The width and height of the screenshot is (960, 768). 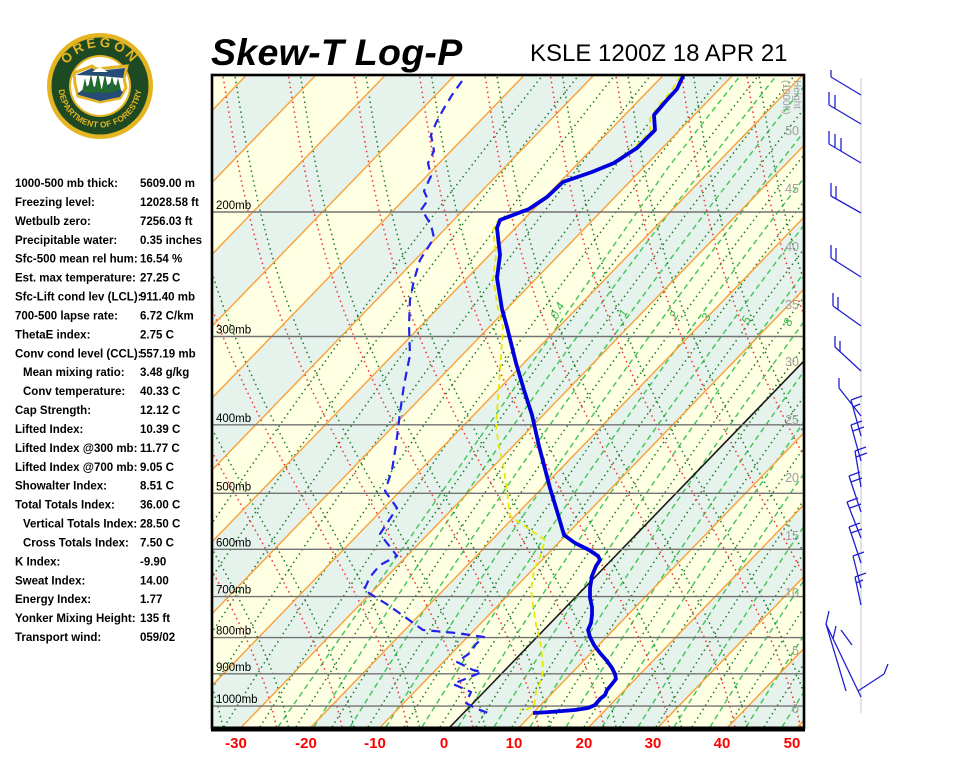 What do you see at coordinates (792, 305) in the screenshot?
I see `svg-text: 35` at bounding box center [792, 305].